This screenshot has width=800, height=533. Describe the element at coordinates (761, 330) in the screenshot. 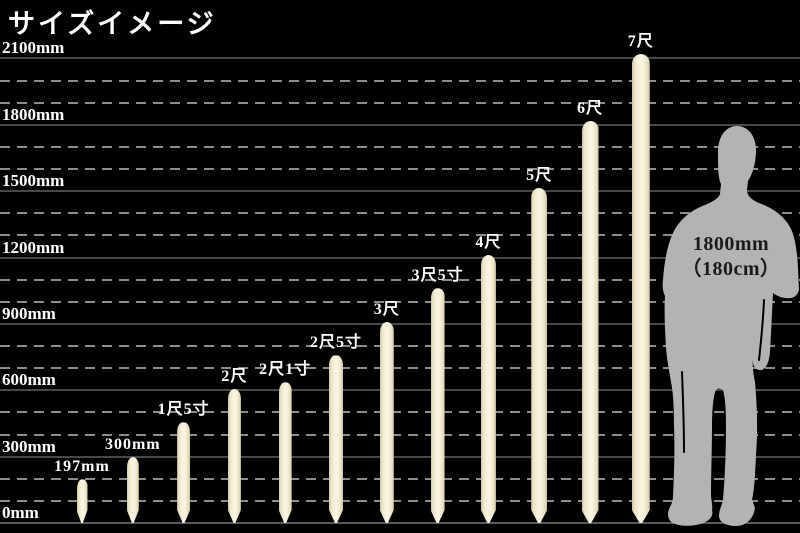

I see `person-arm-gap-right` at that location.